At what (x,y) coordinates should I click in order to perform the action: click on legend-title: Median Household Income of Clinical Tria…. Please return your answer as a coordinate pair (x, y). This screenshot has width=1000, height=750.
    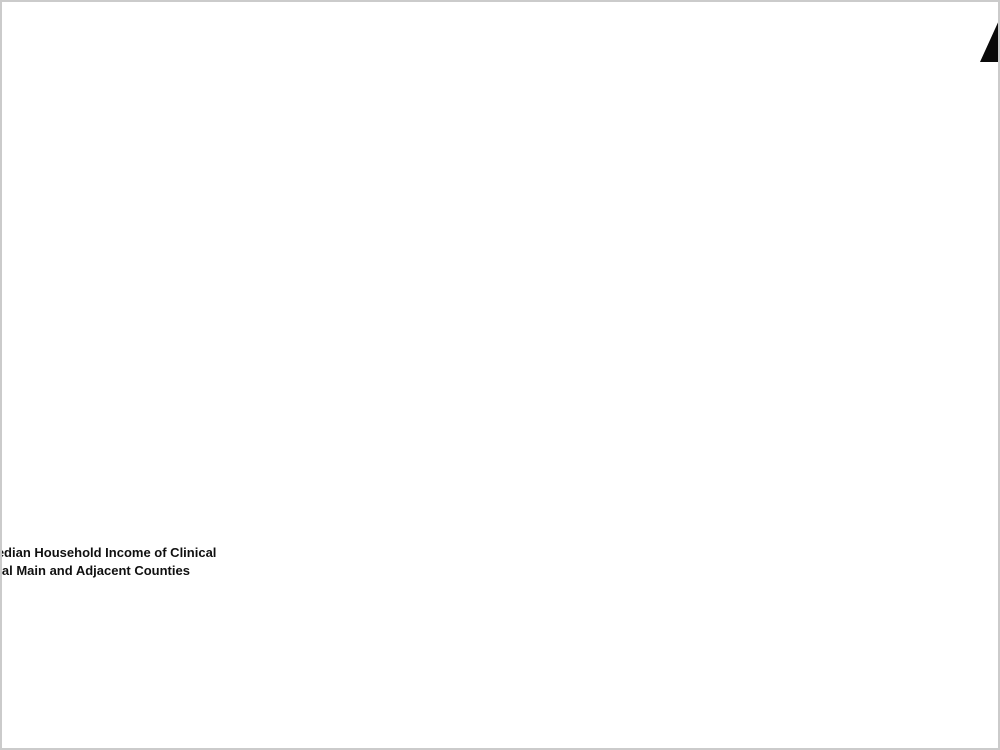
    Looking at the image, I should click on (108, 562).